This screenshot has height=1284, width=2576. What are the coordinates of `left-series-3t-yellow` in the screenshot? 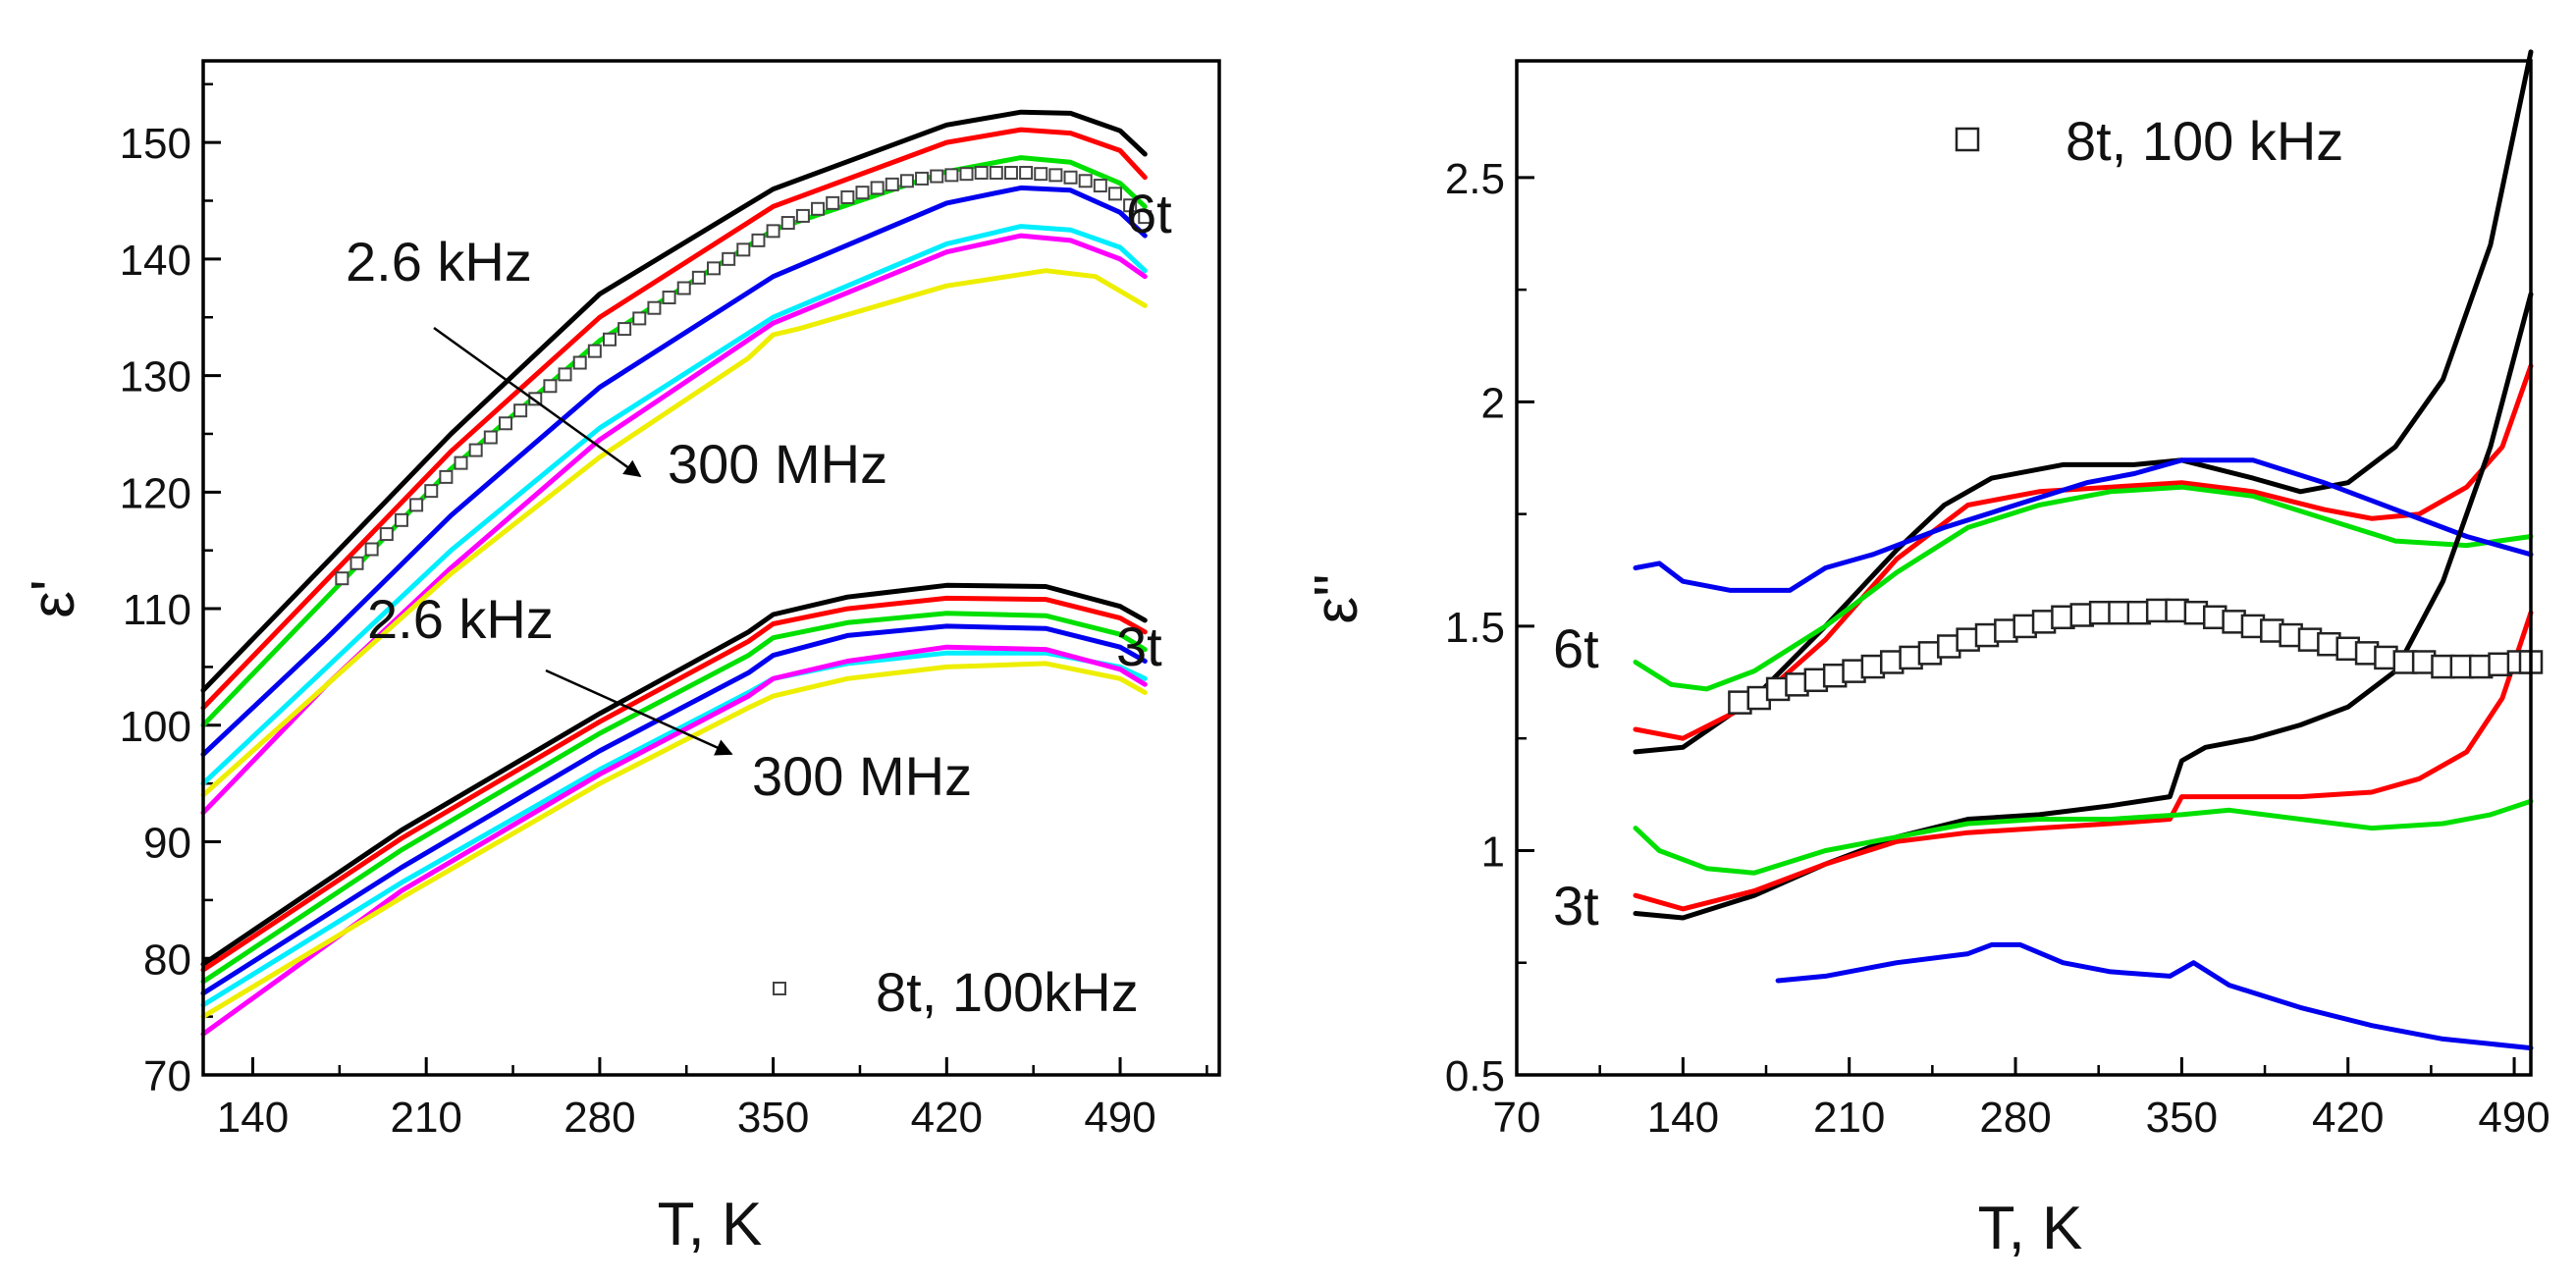 It's located at (674, 840).